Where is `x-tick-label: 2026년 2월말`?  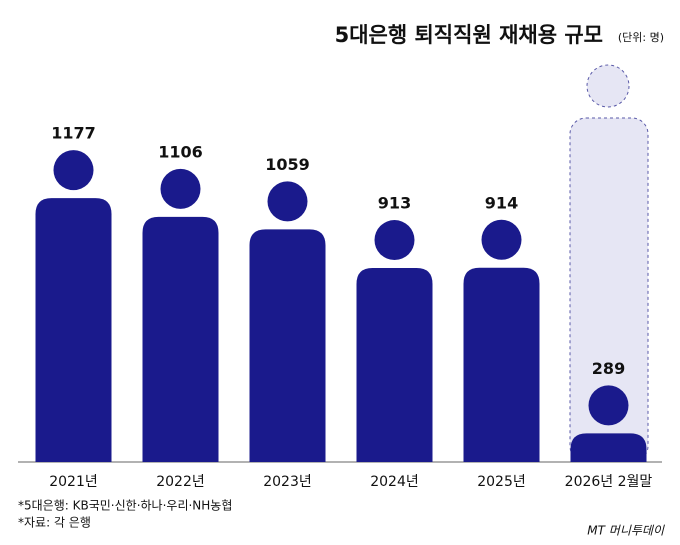
x-tick-label: 2026년 2월말 is located at coordinates (609, 482).